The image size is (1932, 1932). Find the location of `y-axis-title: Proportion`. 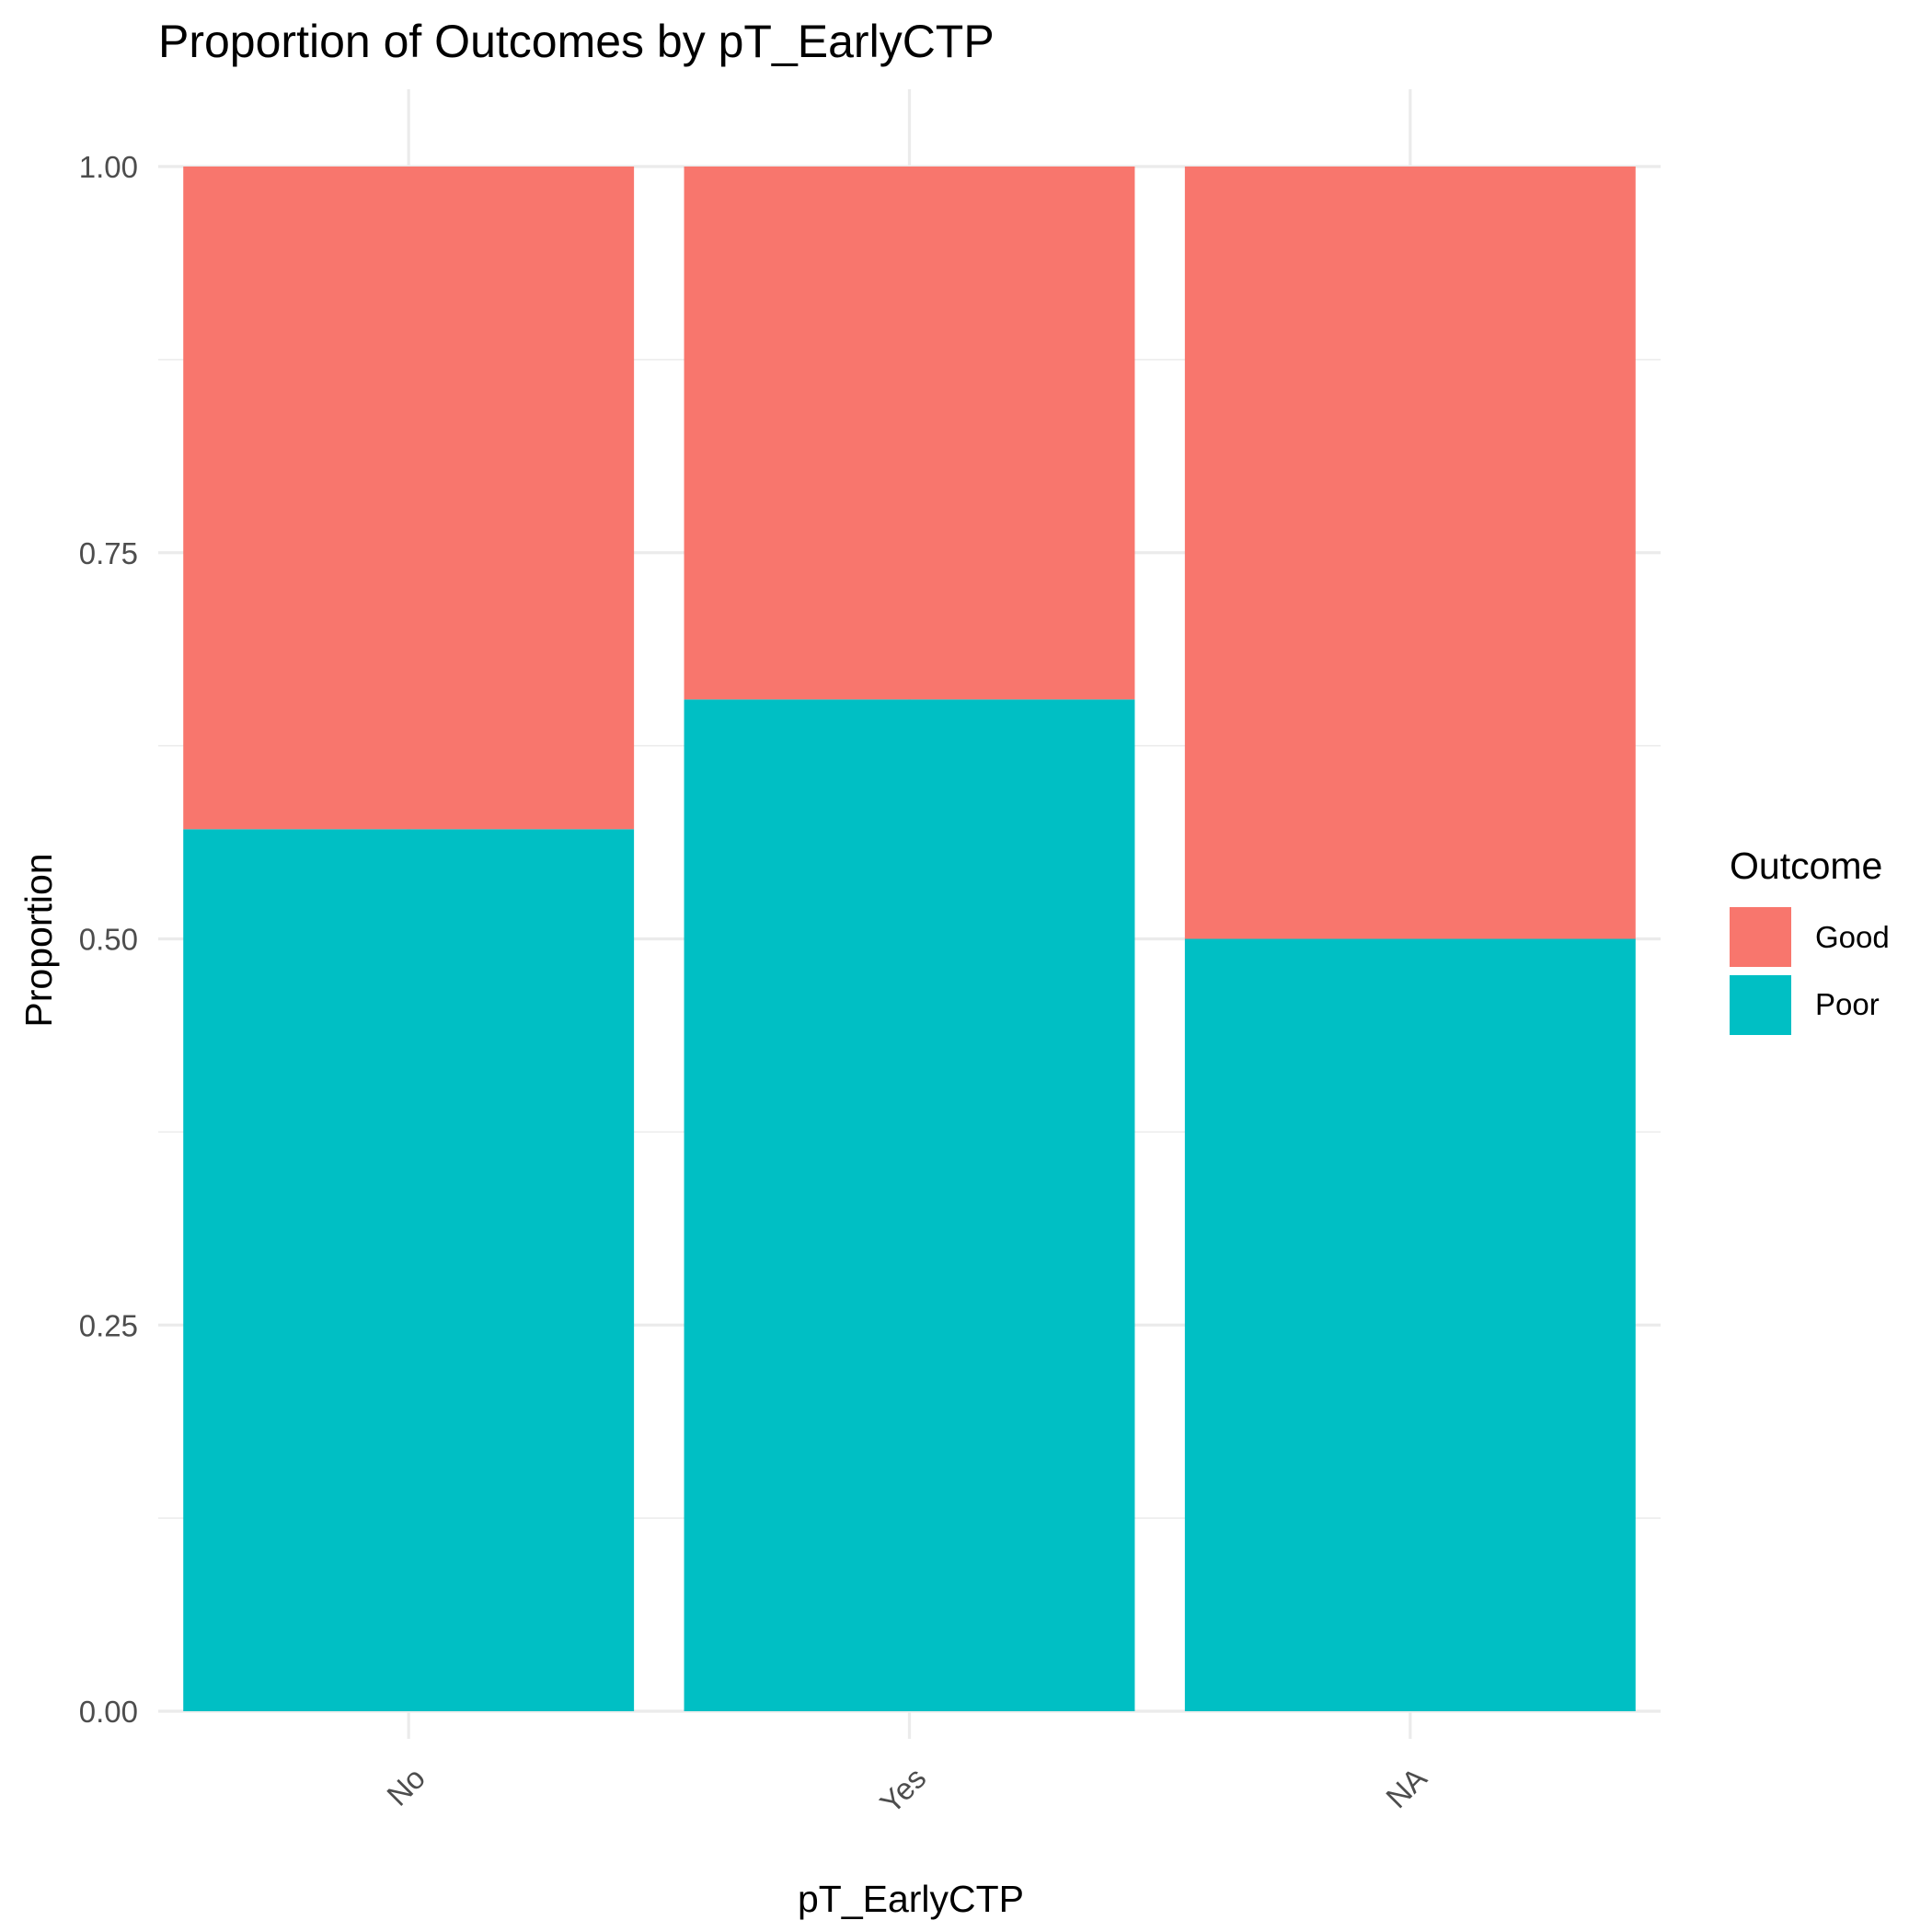

y-axis-title: Proportion is located at coordinates (38, 940).